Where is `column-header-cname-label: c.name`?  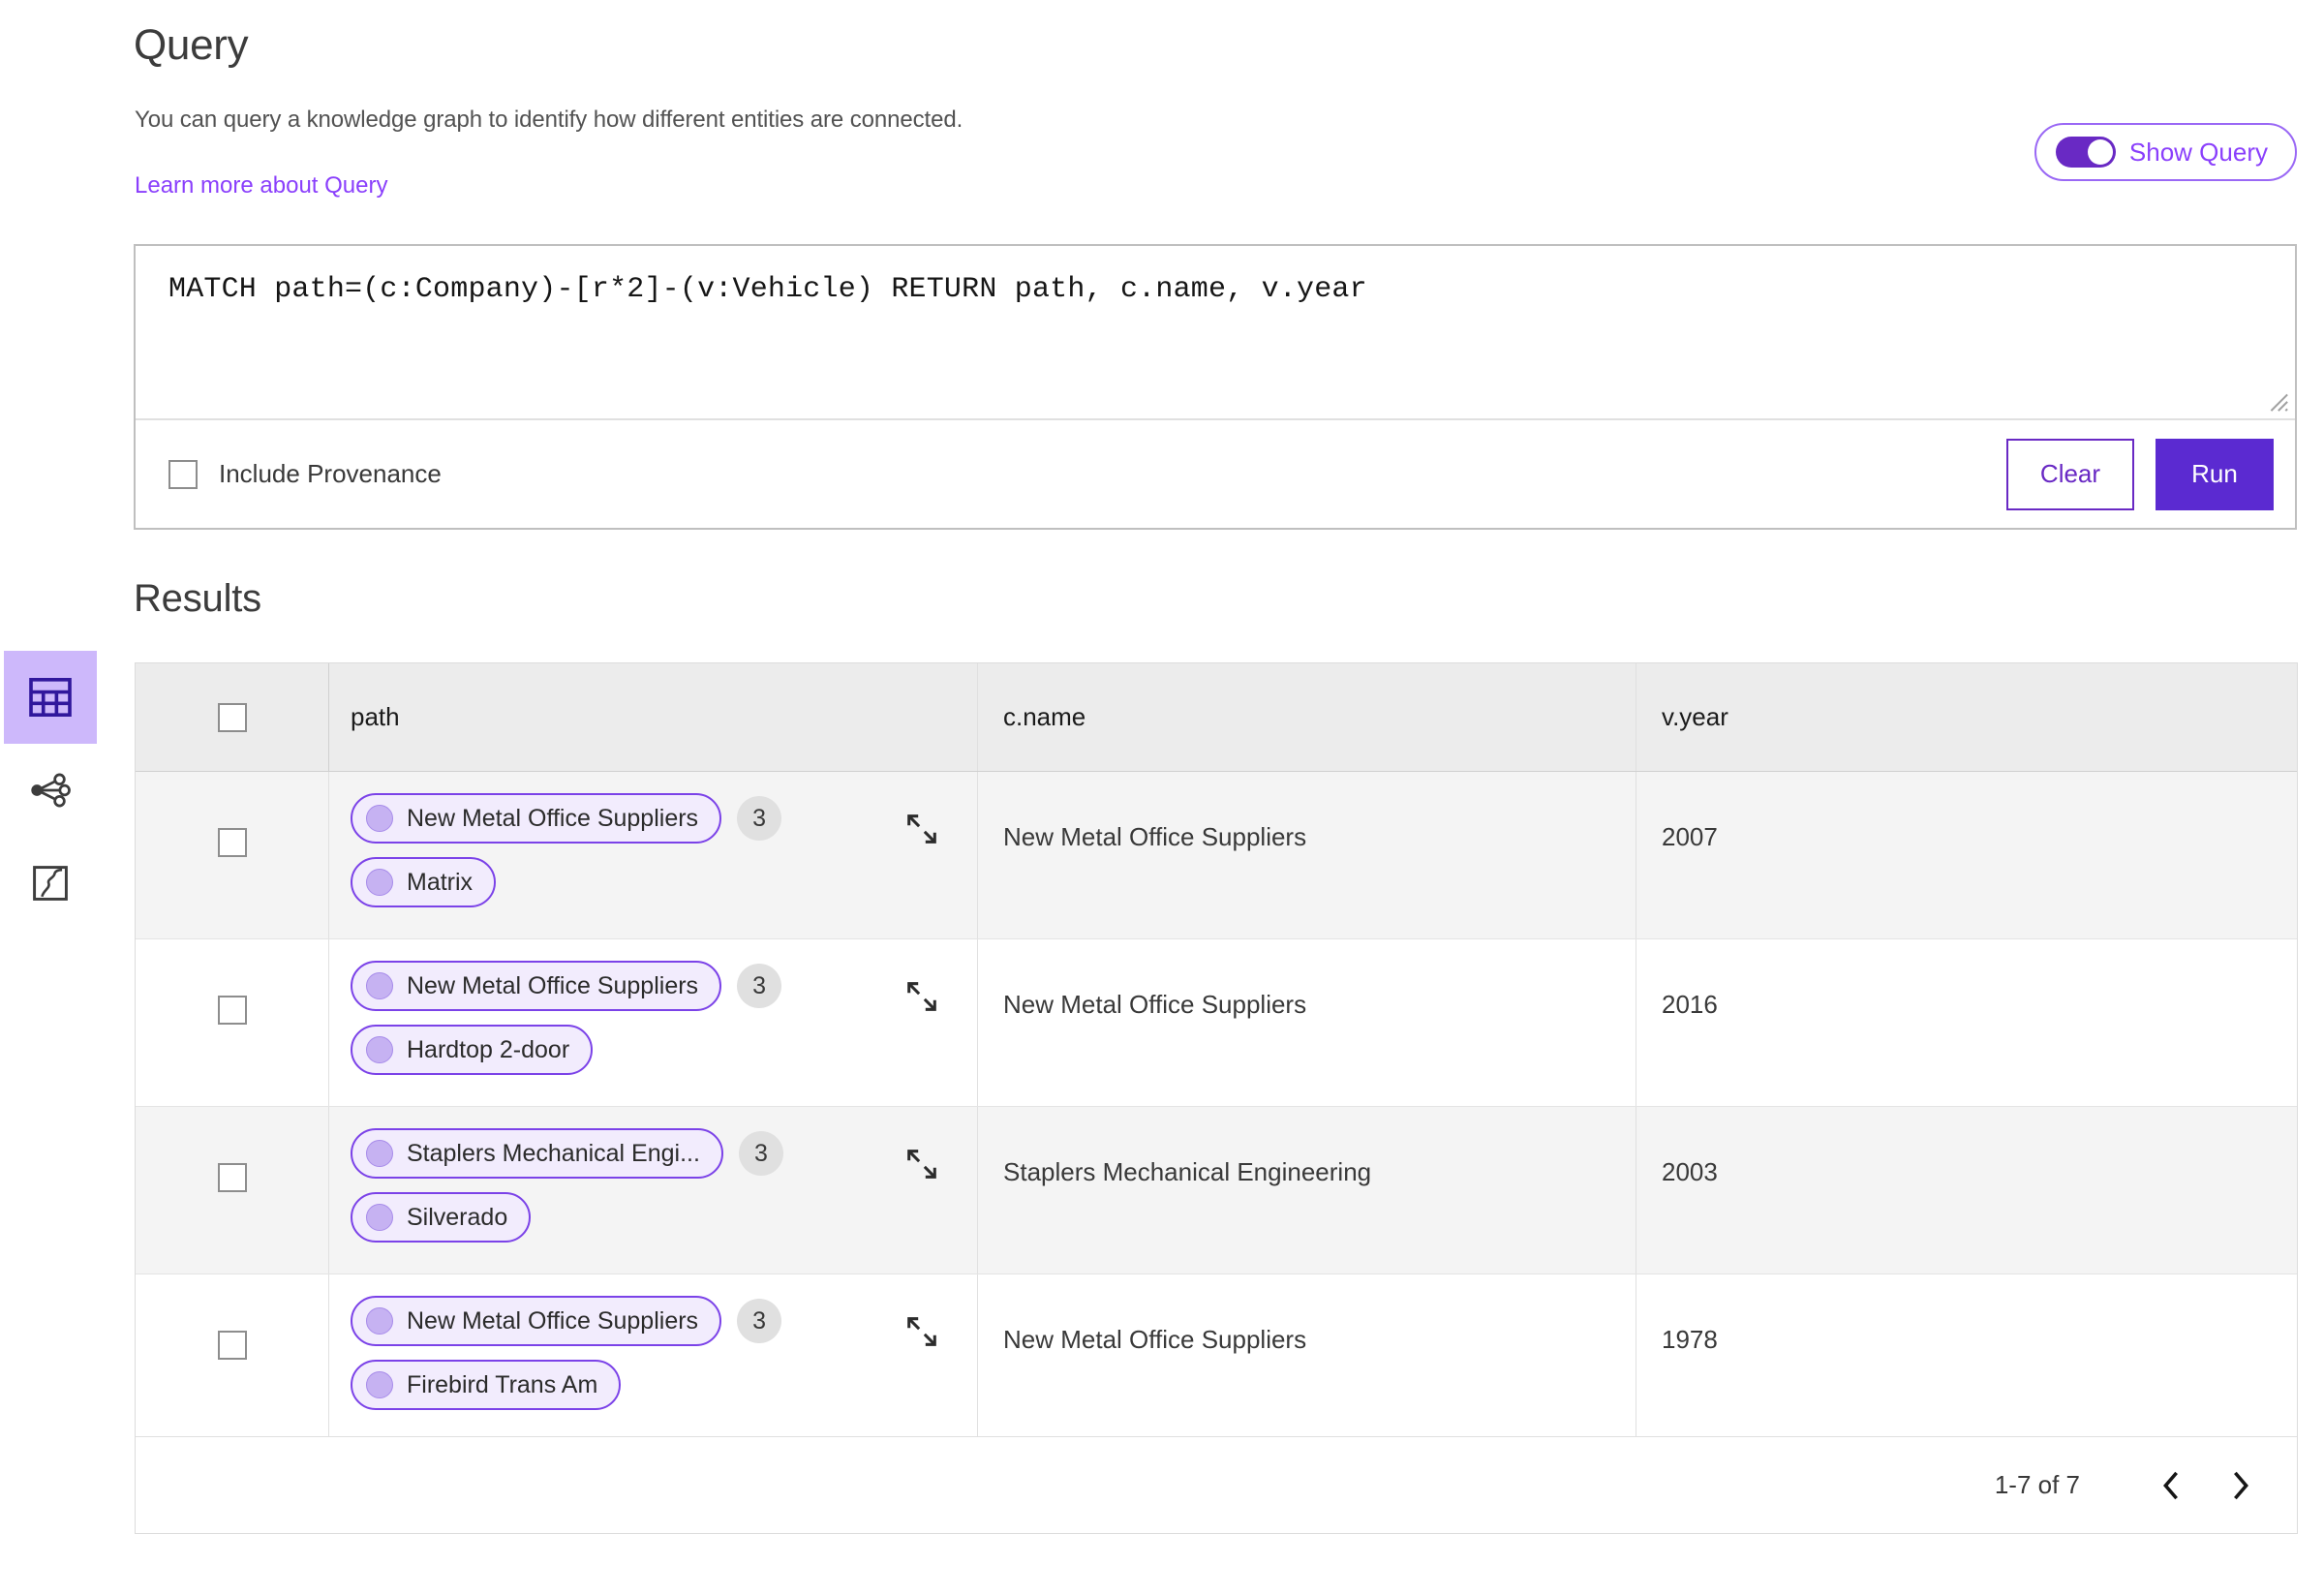
column-header-cname-label: c.name is located at coordinates (1044, 716).